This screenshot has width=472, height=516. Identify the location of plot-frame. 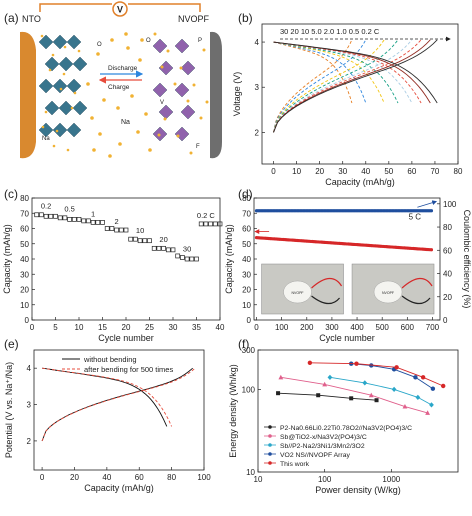
(119, 410).